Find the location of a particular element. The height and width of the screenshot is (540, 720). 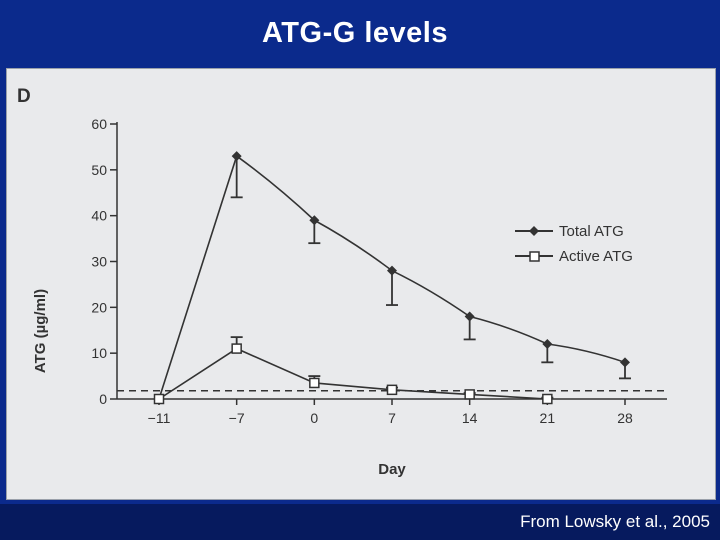

y-tick-label: 40 is located at coordinates (99, 216).